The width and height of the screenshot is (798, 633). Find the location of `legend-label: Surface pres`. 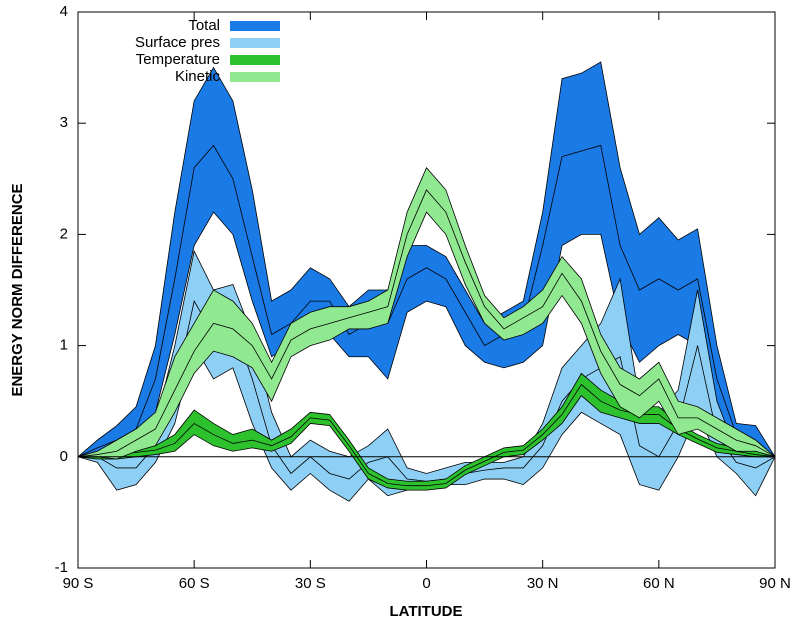

legend-label: Surface pres is located at coordinates (177, 42).